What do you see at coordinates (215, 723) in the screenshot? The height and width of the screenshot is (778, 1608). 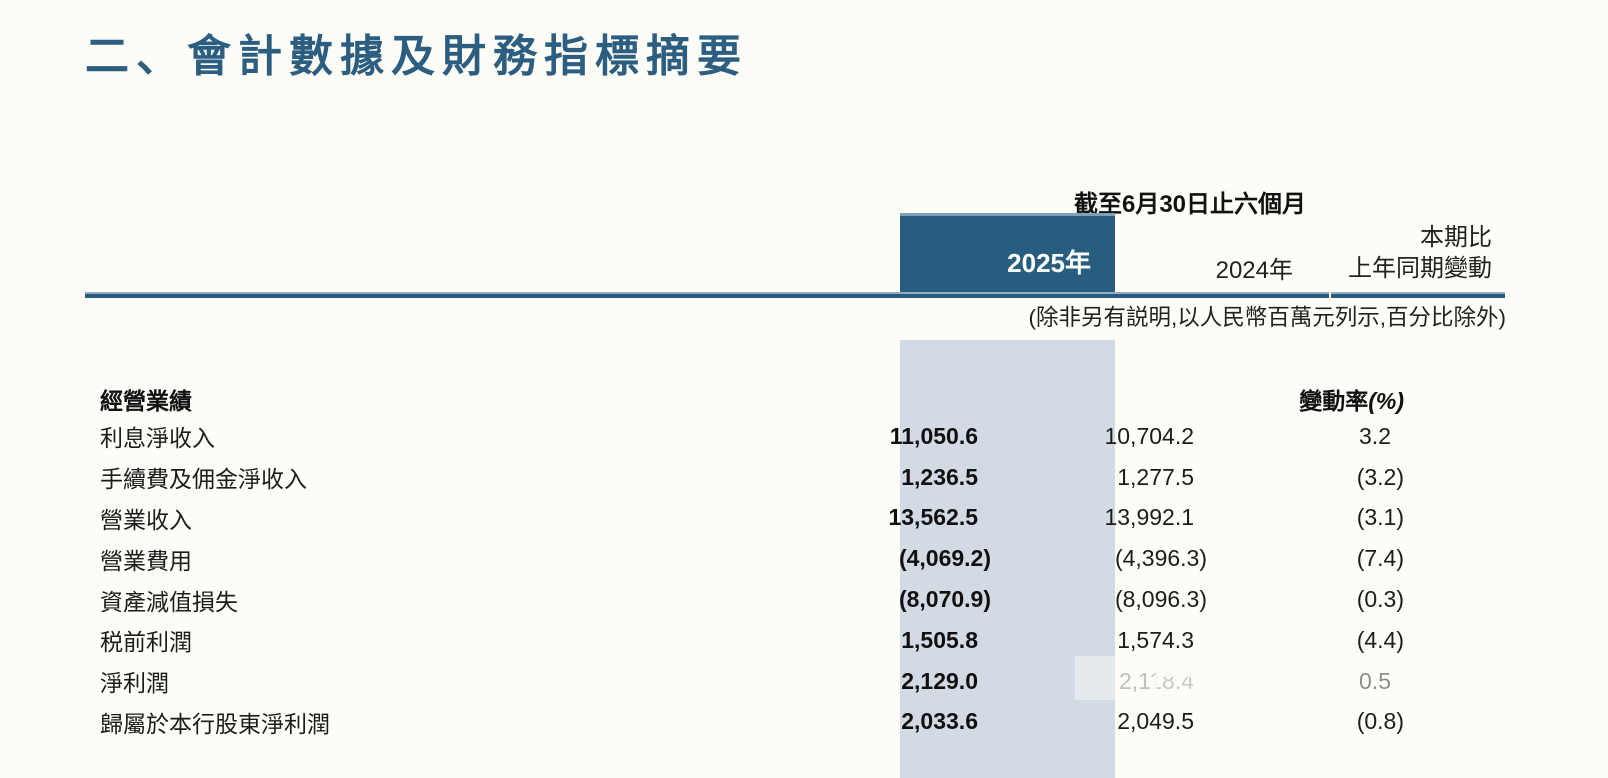 I see `row-label: 歸屬於本行股東淨利潤` at bounding box center [215, 723].